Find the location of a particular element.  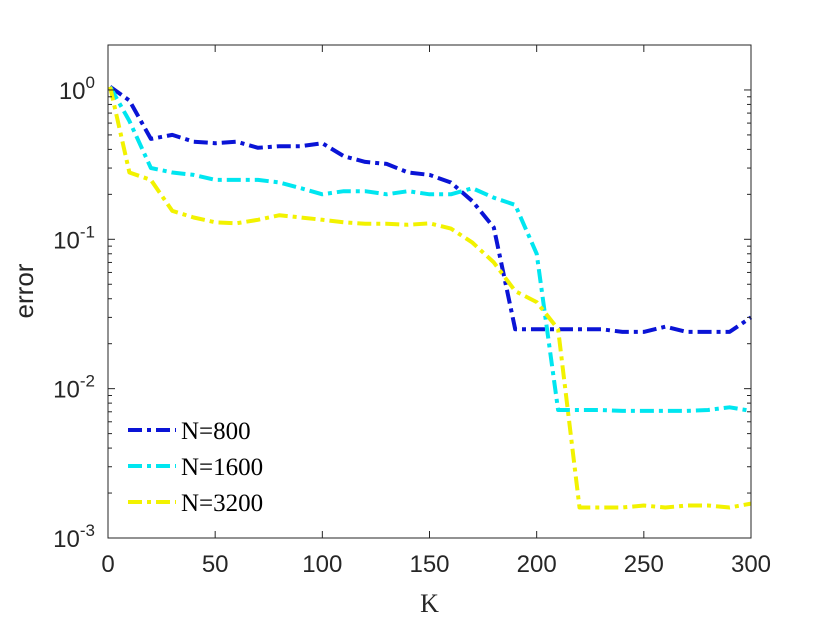

legend-label: N=1600 is located at coordinates (222, 467).